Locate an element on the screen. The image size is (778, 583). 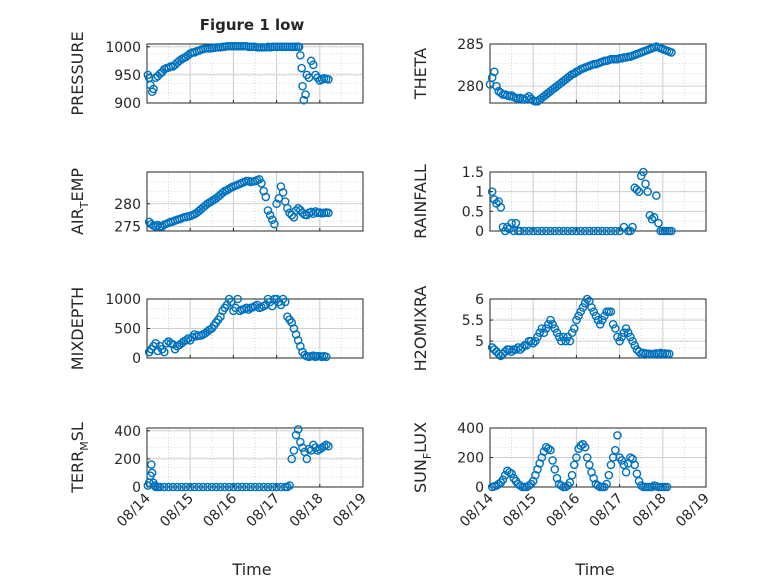
subplot-mixdepth: 0 500 1000 MIXDEPTH is located at coordinates (216, 328).